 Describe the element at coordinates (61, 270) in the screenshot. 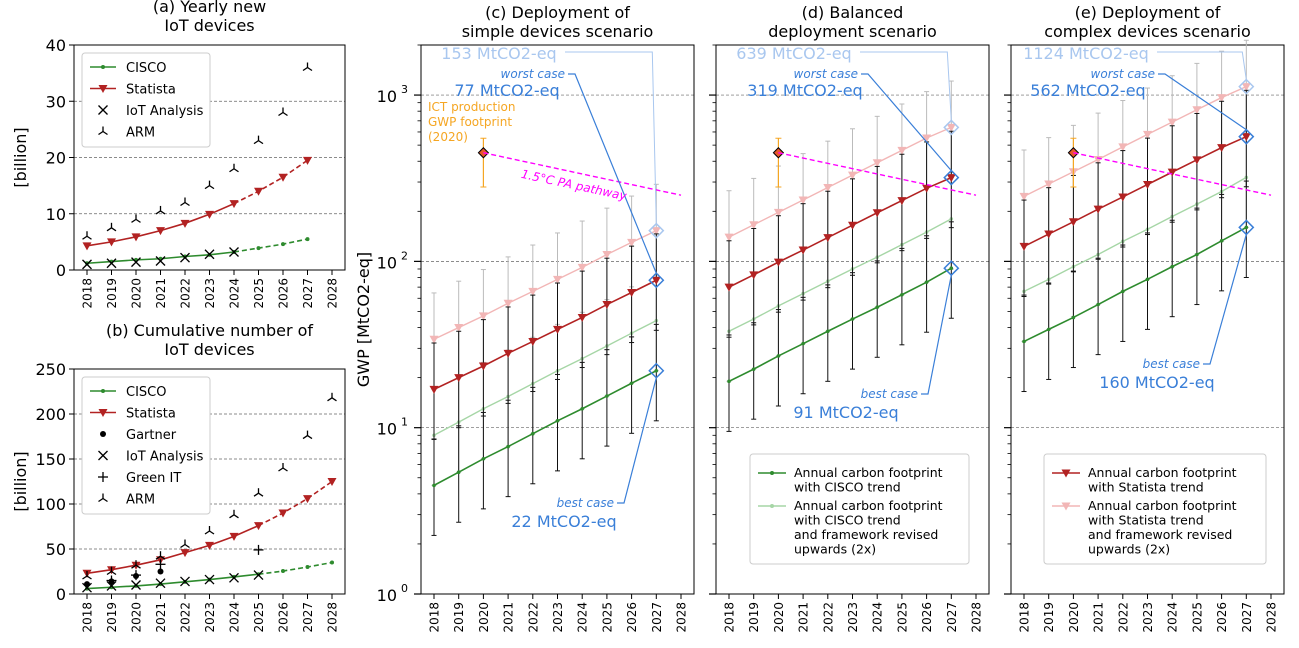

I see `panel-a-ytick-label: 0` at that location.